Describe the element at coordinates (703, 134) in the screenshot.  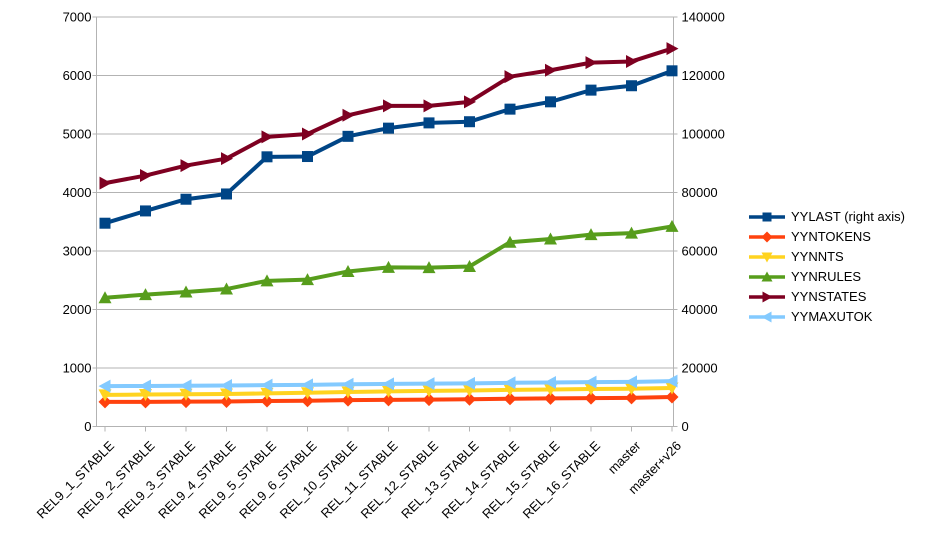
I see `right-axis-label: 100000` at that location.